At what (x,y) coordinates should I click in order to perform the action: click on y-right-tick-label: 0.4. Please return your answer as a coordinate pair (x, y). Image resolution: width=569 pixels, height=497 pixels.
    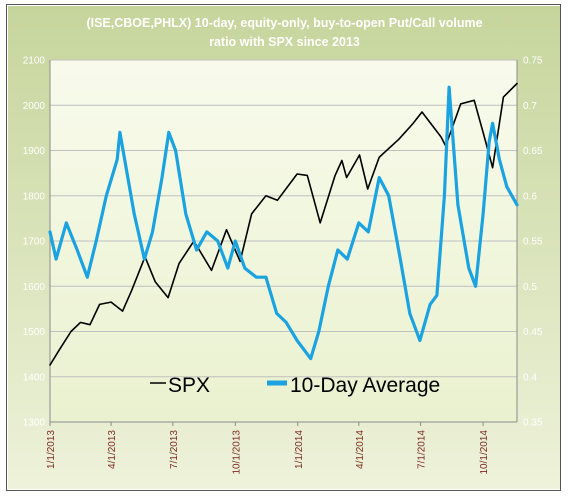
    Looking at the image, I should click on (530, 377).